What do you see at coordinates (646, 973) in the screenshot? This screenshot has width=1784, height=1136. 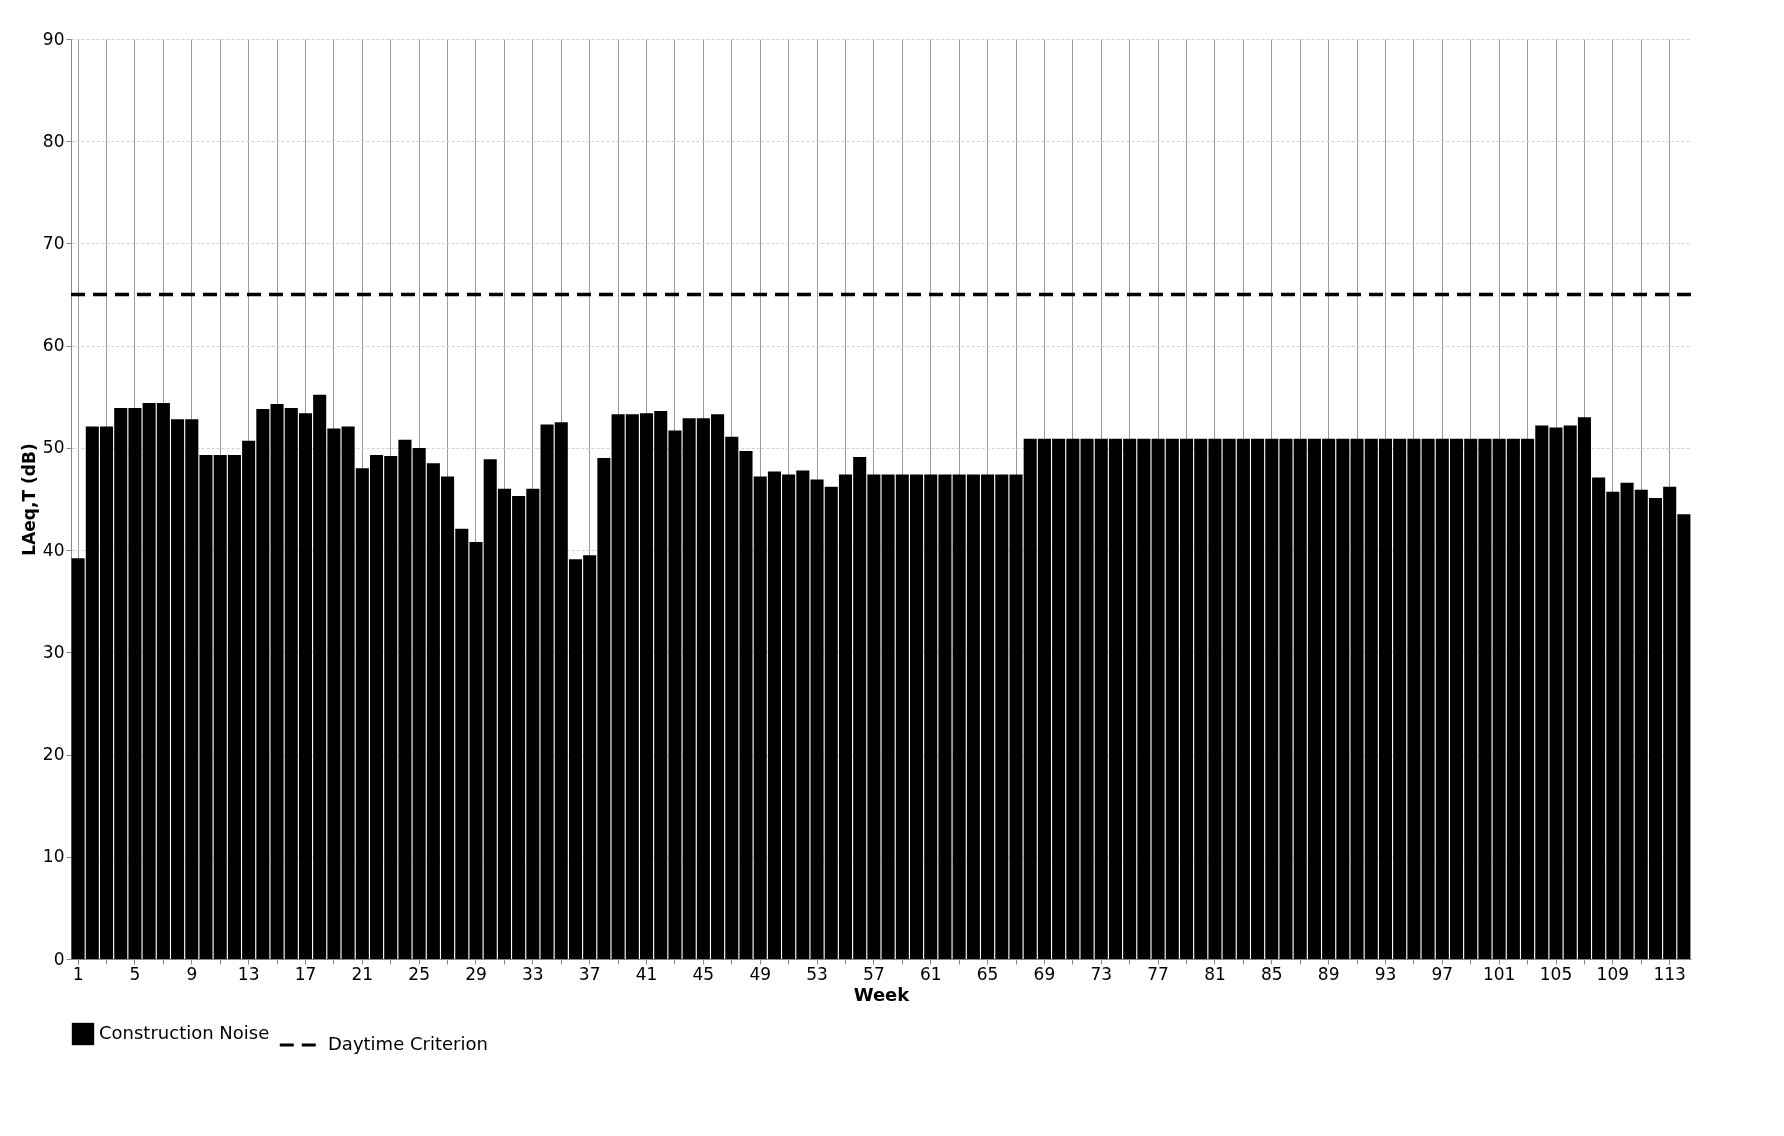 I see `x-tick-label: 41` at bounding box center [646, 973].